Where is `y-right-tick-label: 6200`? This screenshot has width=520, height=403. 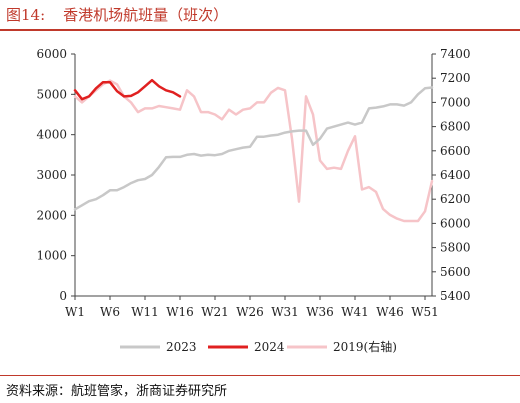 y-right-tick-label: 6200 is located at coordinates (455, 199).